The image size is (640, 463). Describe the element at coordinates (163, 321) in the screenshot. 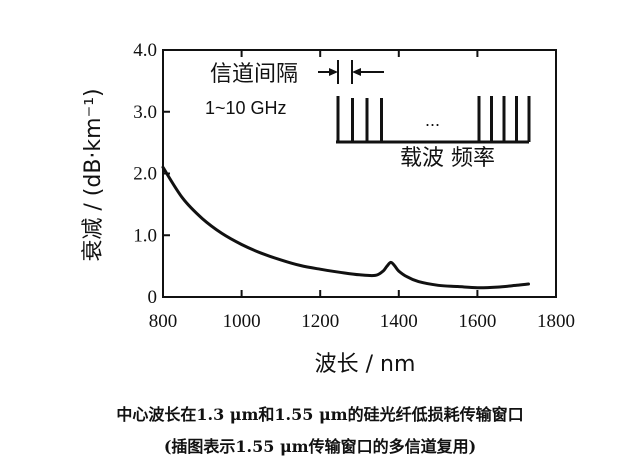

I see `x-tick-label: 800` at that location.